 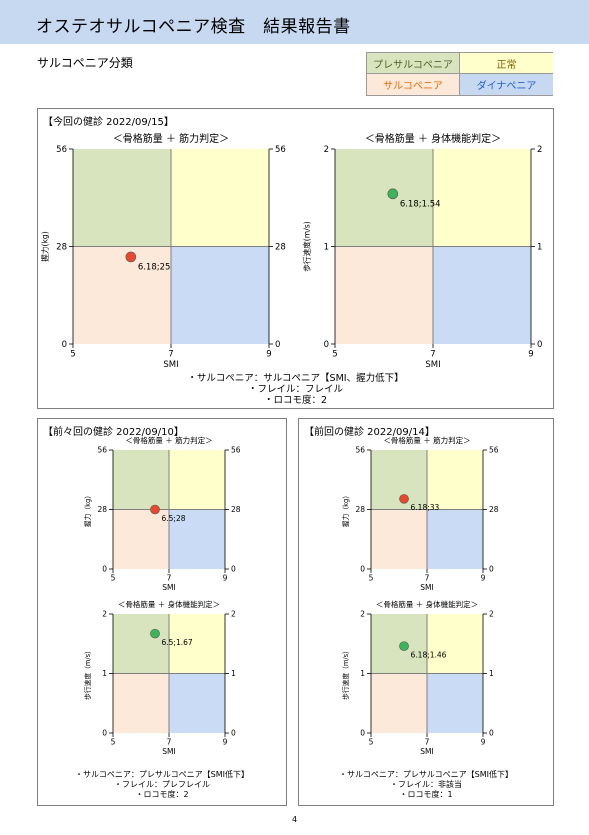 What do you see at coordinates (104, 673) in the screenshot?
I see `y-tick-label-left: 1` at bounding box center [104, 673].